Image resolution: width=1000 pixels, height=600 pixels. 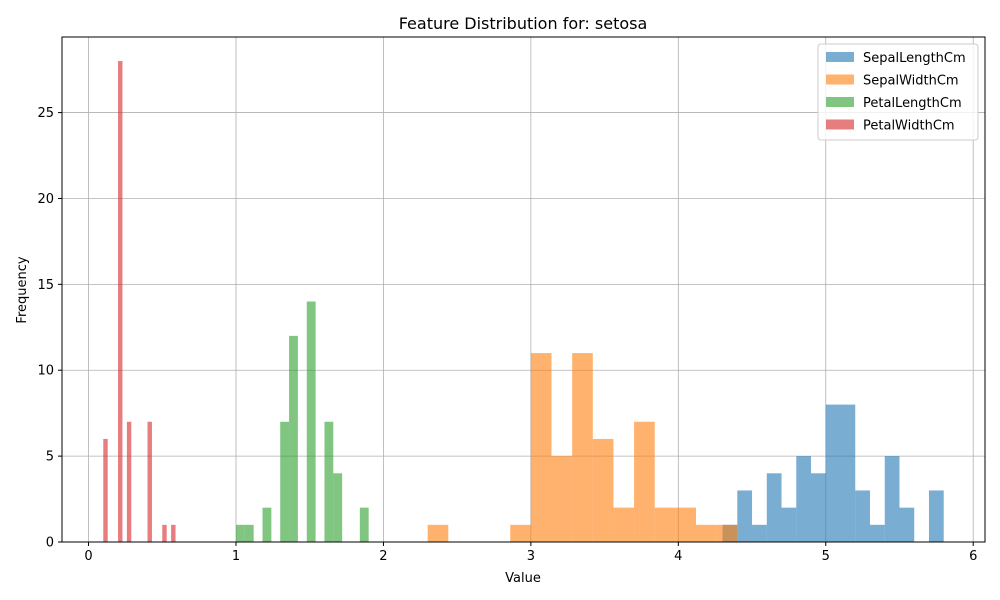 I want to click on y-tick-label: 25, so click(x=45, y=113).